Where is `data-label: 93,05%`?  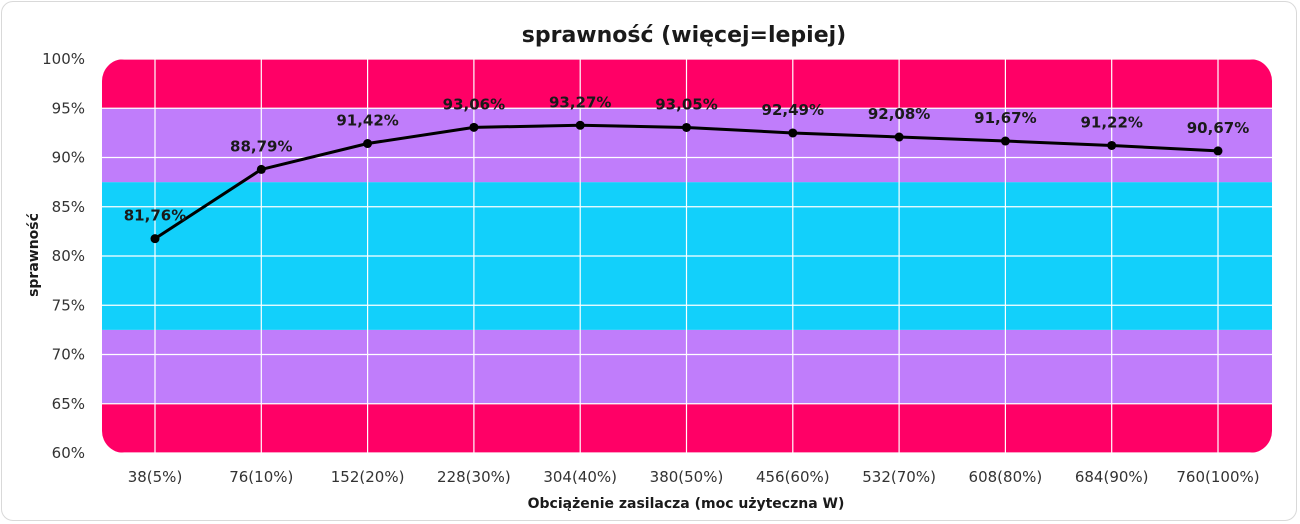 data-label: 93,05% is located at coordinates (686, 104).